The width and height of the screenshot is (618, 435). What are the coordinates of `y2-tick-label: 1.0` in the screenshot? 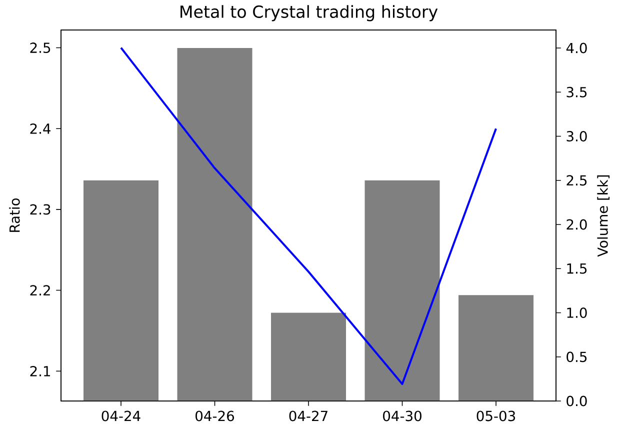 It's located at (577, 313).